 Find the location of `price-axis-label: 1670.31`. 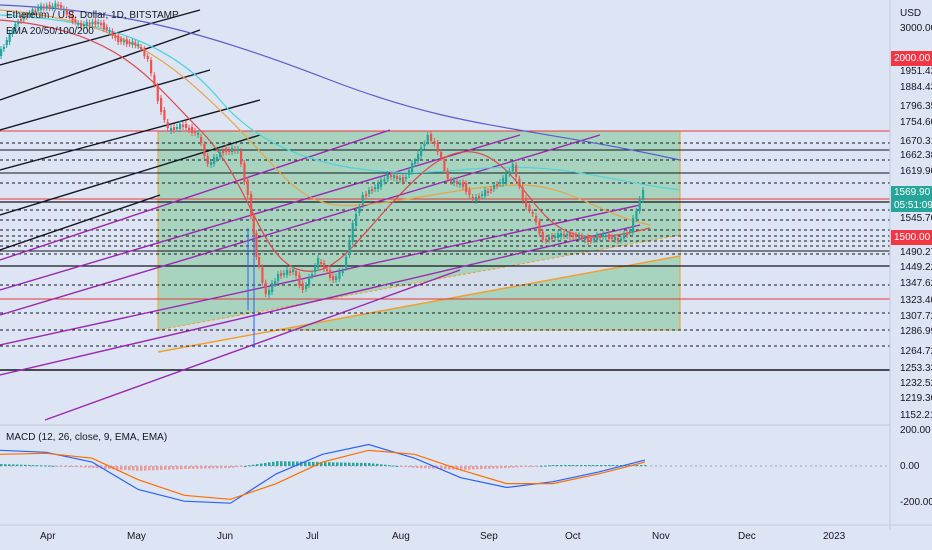

price-axis-label: 1670.31 is located at coordinates (916, 141).